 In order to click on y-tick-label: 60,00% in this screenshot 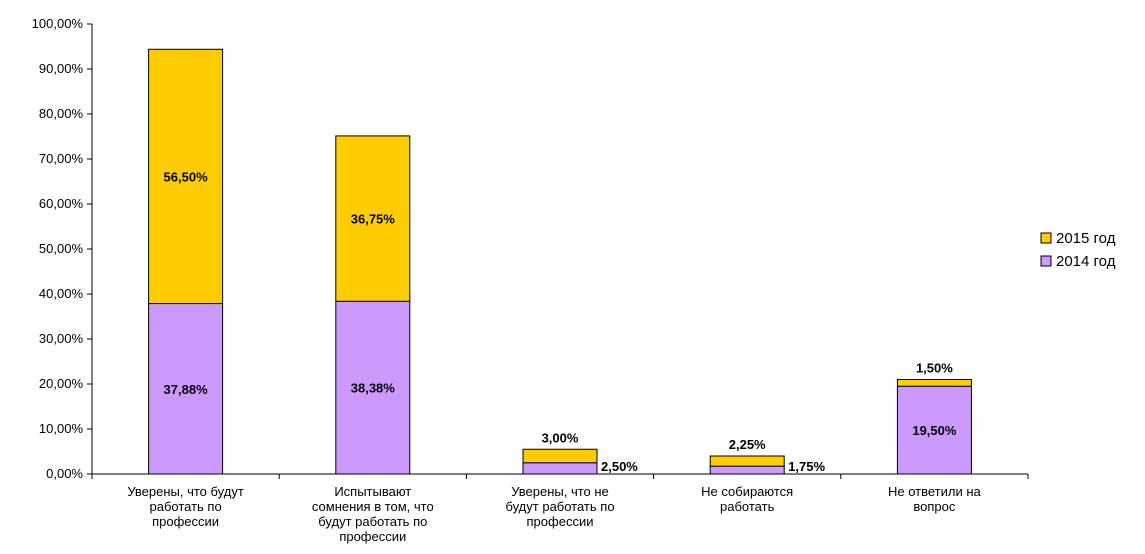, I will do `click(61, 203)`.